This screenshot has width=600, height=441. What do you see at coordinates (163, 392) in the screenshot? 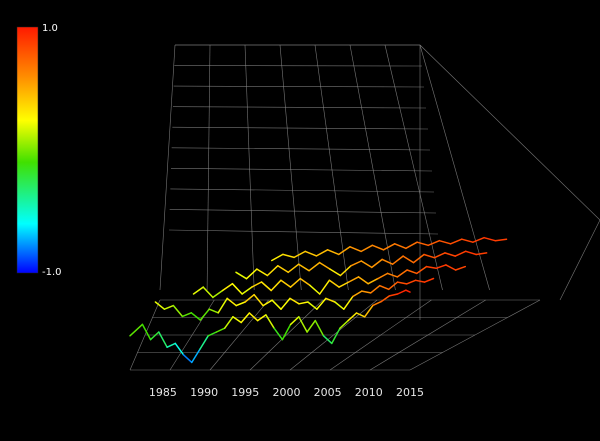
I see `x-tick-label: 1985` at bounding box center [163, 392].